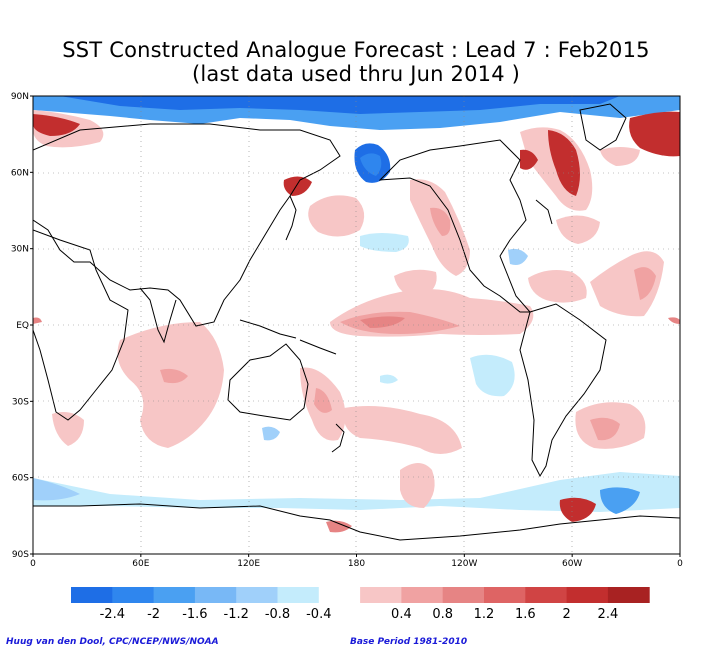 This screenshot has width=712, height=650. Describe the element at coordinates (277, 614) in the screenshot. I see `color-bar-label: -0.8` at that location.